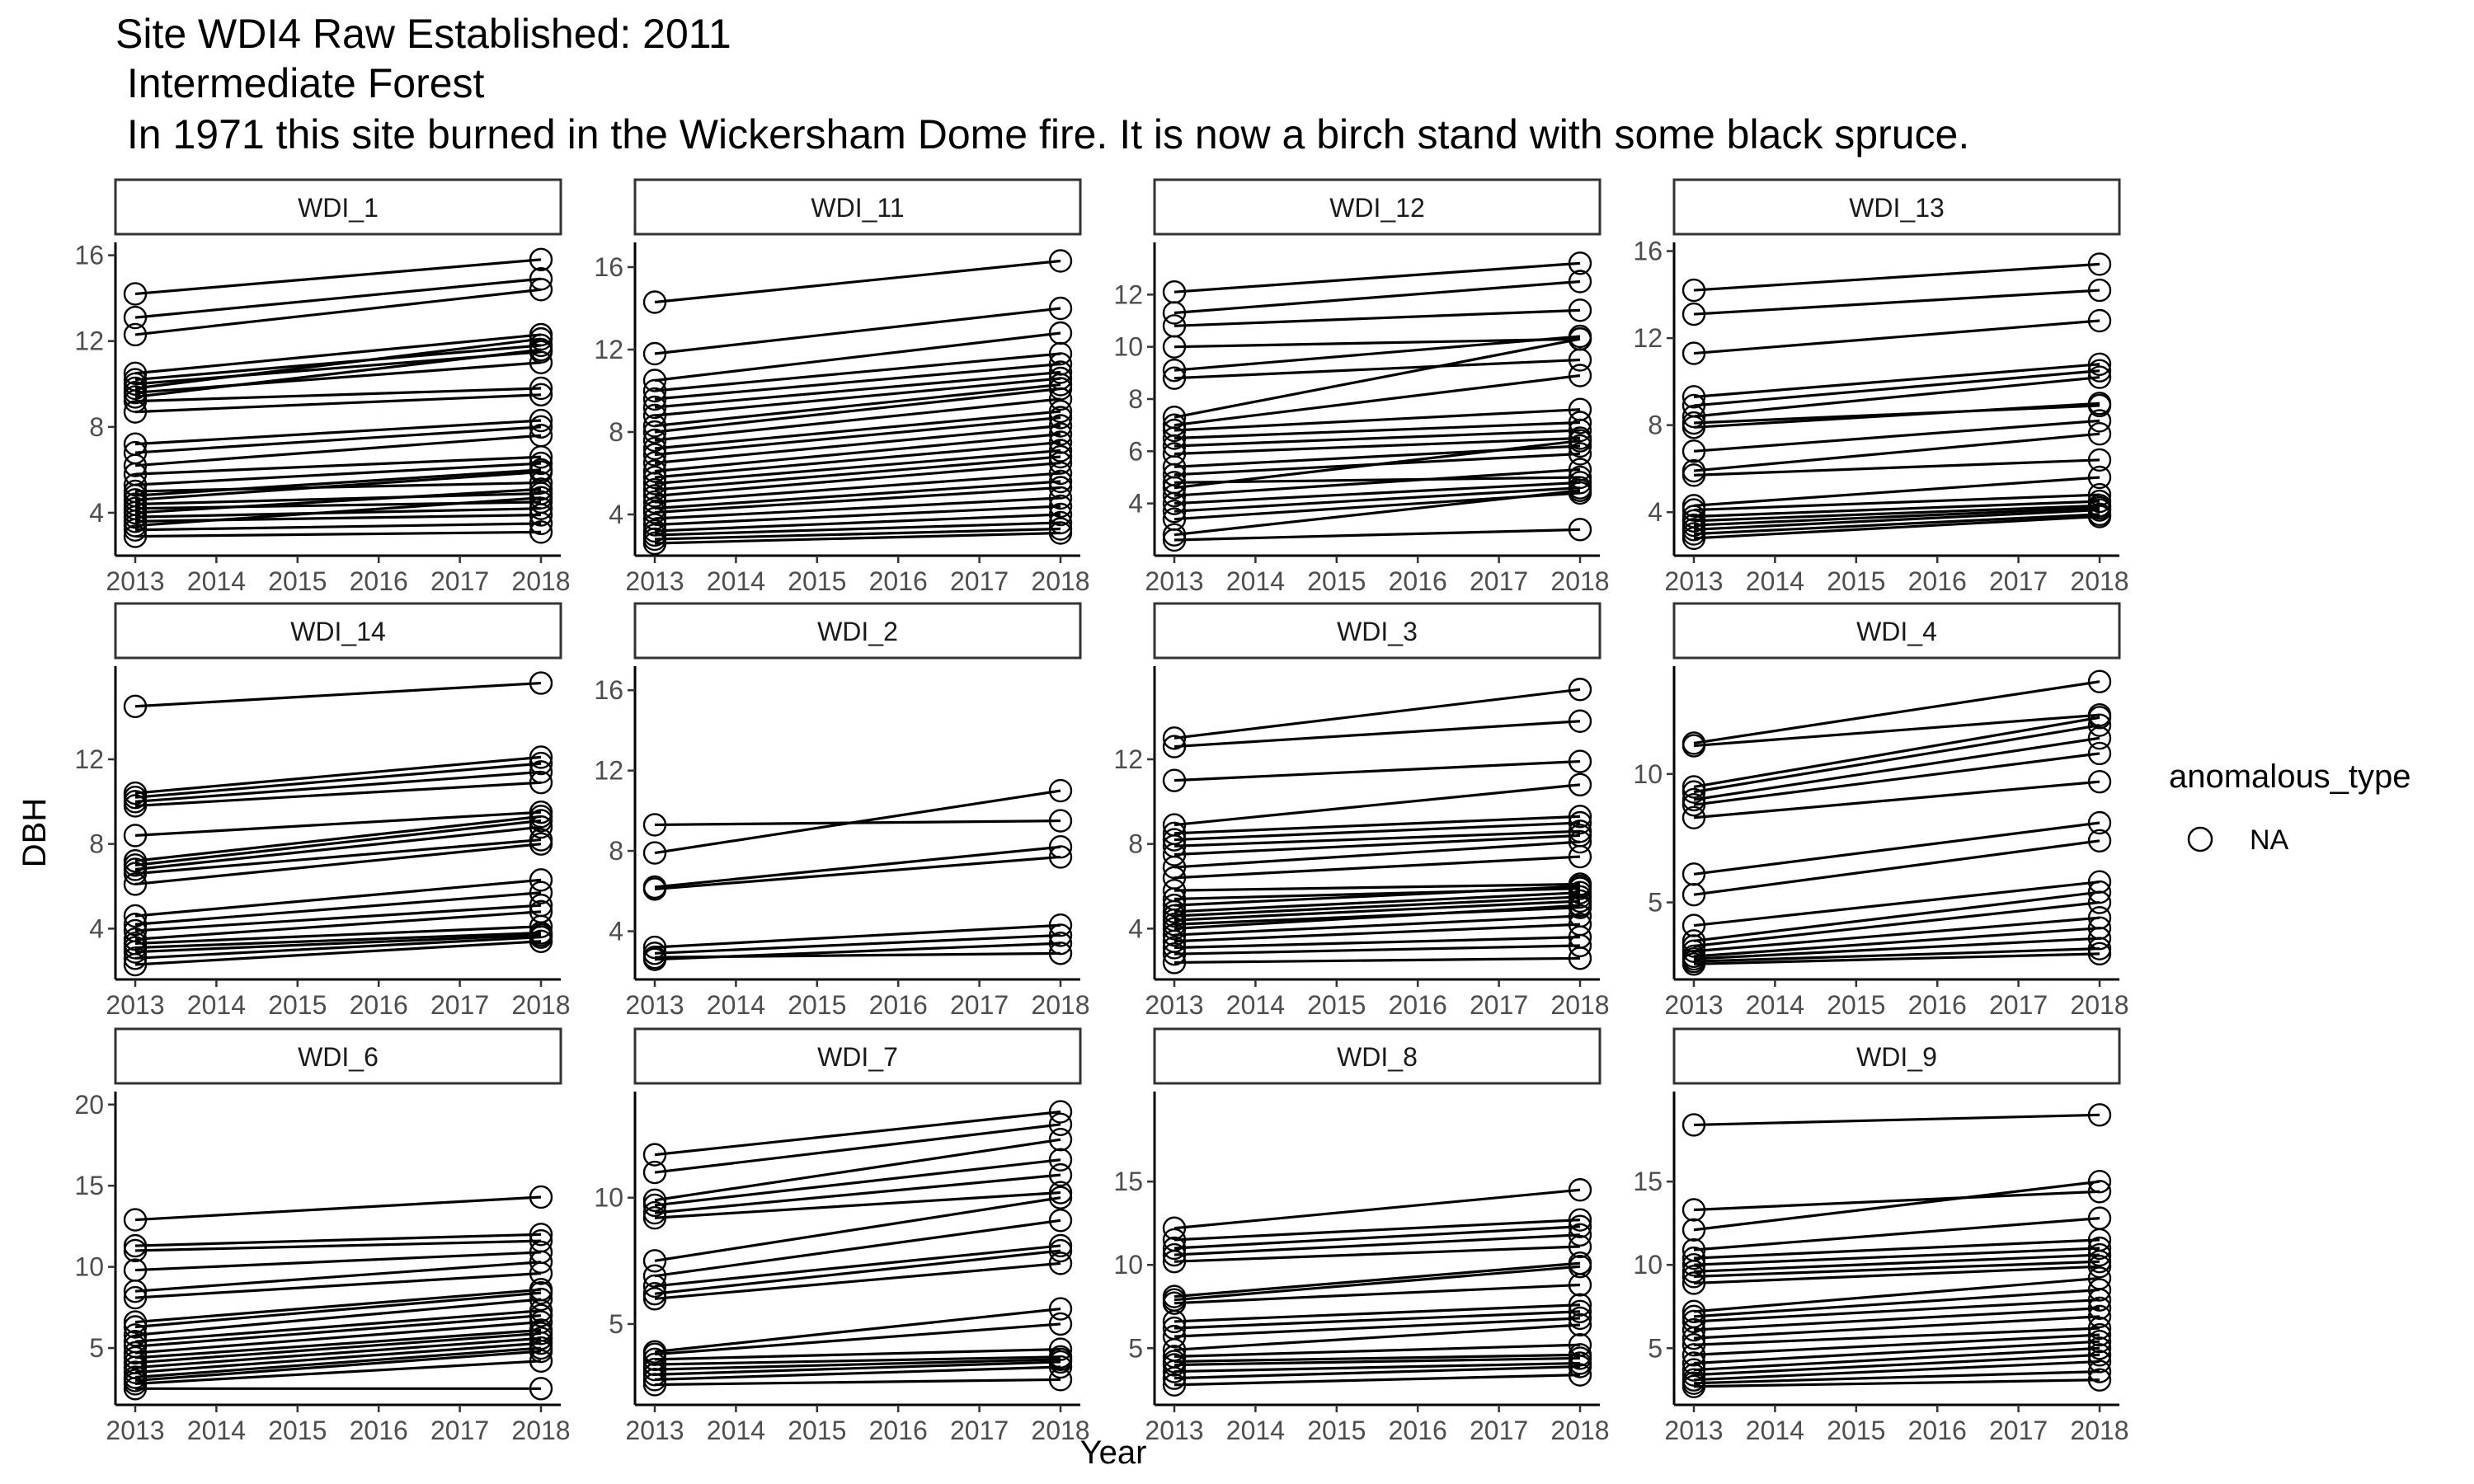  I want to click on y-tick-label: 12, so click(1128, 294).